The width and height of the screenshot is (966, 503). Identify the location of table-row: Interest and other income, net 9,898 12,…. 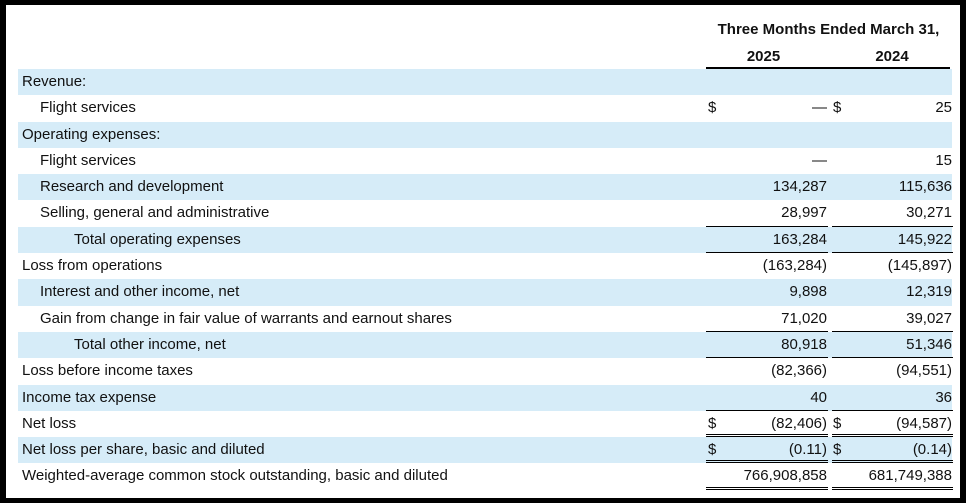
(485, 292).